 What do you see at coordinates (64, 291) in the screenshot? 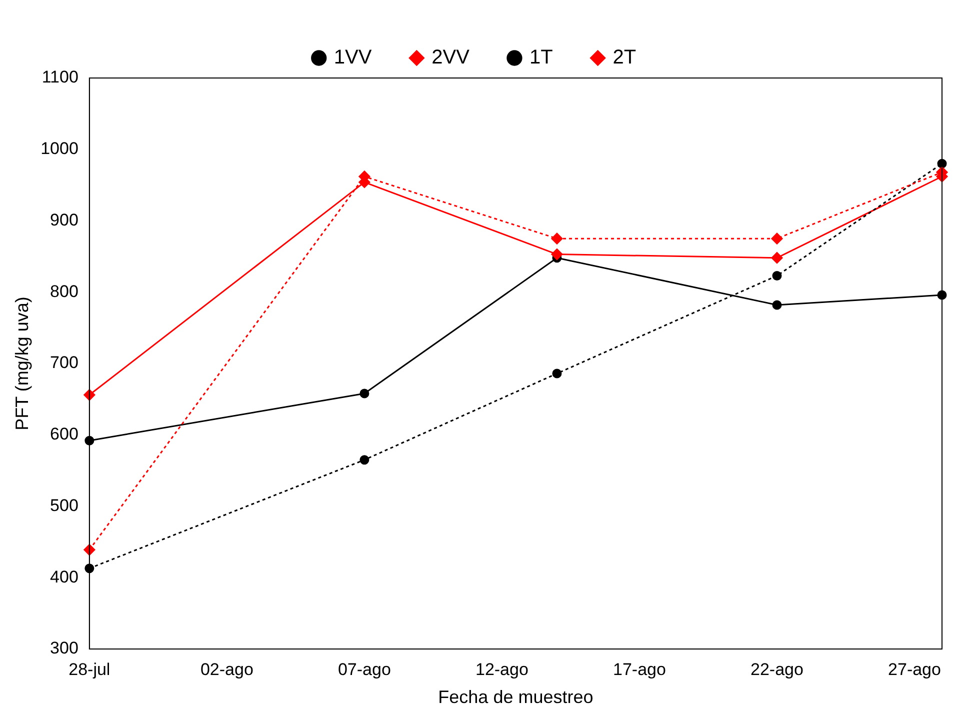
I see `y-tick-label: 800` at bounding box center [64, 291].